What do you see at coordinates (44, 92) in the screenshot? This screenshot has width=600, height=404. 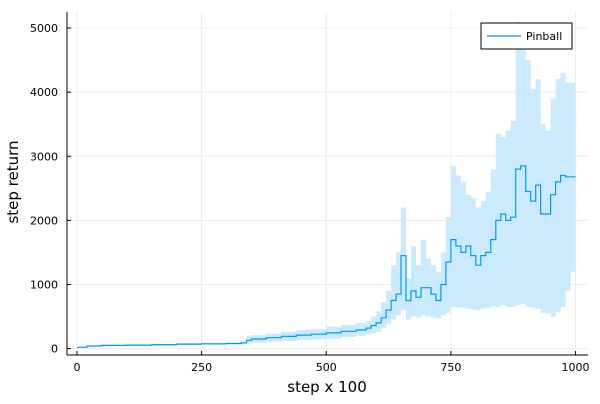 I see `y-tick-label: 4000` at bounding box center [44, 92].